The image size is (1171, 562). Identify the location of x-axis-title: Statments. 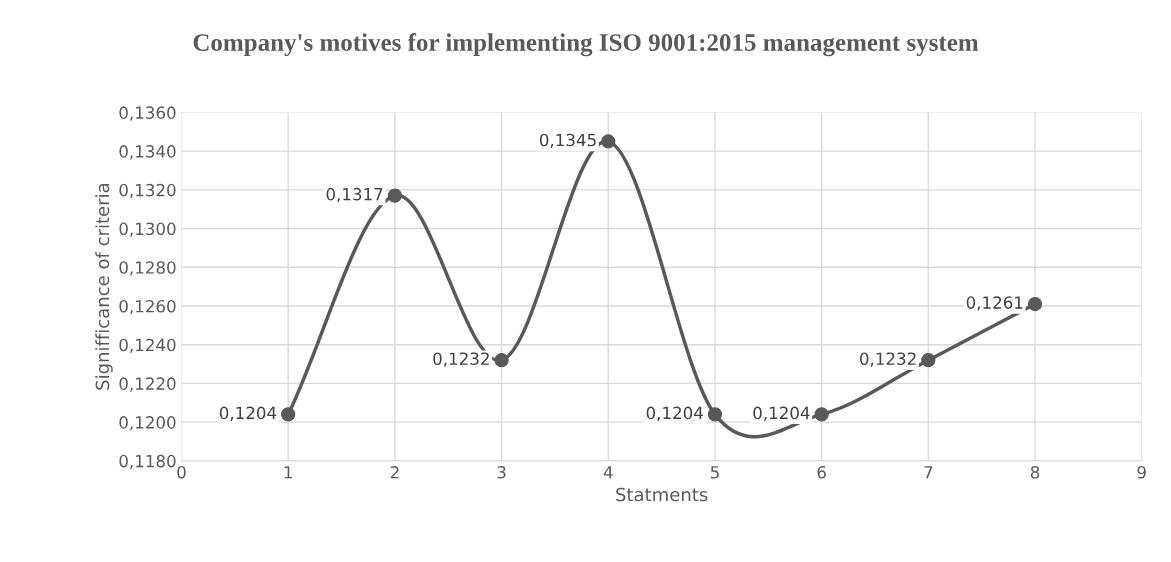
(662, 494).